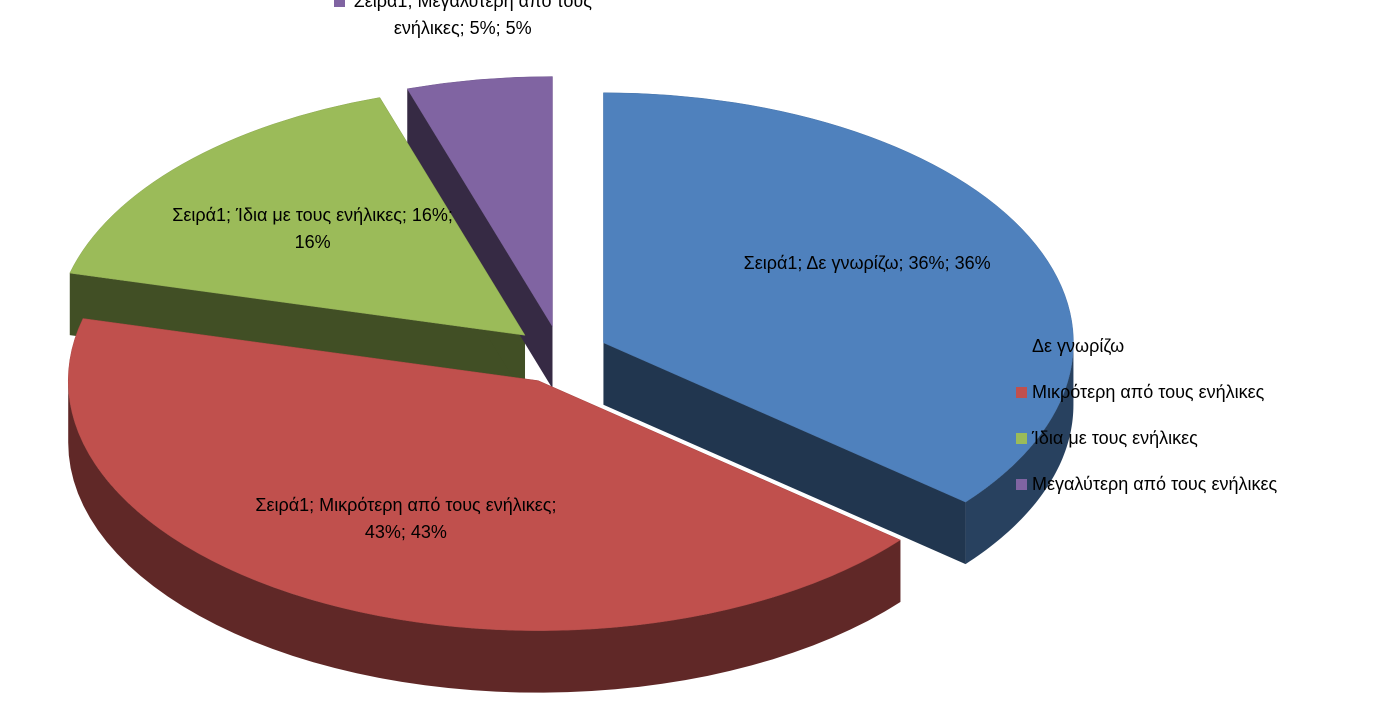 This screenshot has width=1385, height=721. I want to click on legend-label: Δε γνωρίζω, so click(1078, 345).